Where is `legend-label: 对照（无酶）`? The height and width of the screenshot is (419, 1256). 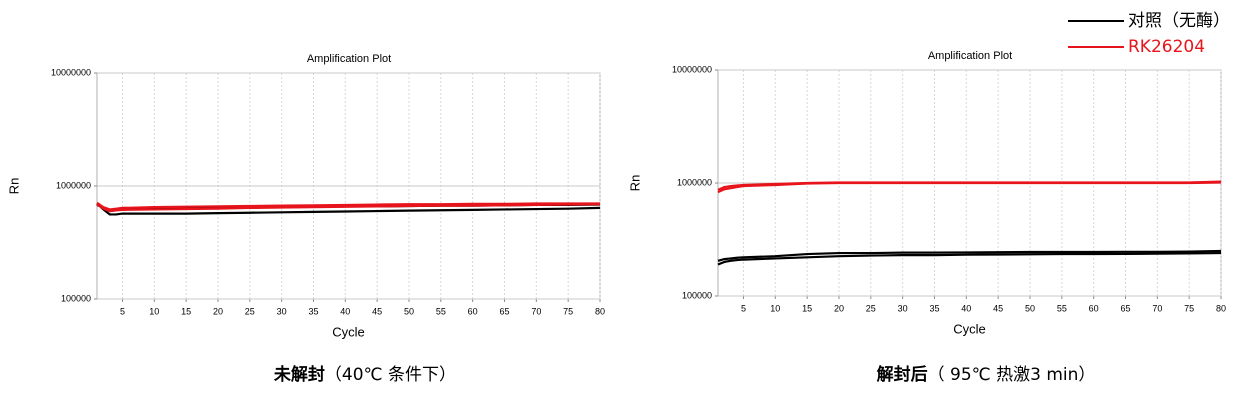 legend-label: 对照（无酶） is located at coordinates (1179, 21).